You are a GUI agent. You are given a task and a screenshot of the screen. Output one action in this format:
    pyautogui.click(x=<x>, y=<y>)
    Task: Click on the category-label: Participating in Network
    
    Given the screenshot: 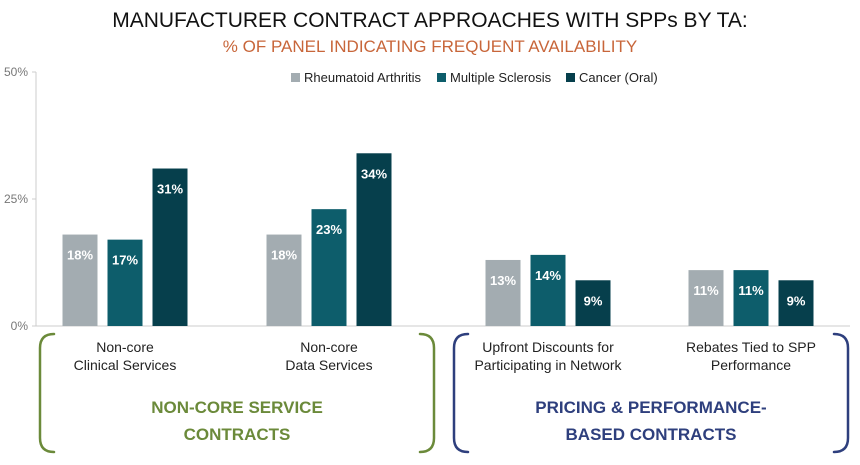 What is the action you would take?
    pyautogui.click(x=548, y=365)
    